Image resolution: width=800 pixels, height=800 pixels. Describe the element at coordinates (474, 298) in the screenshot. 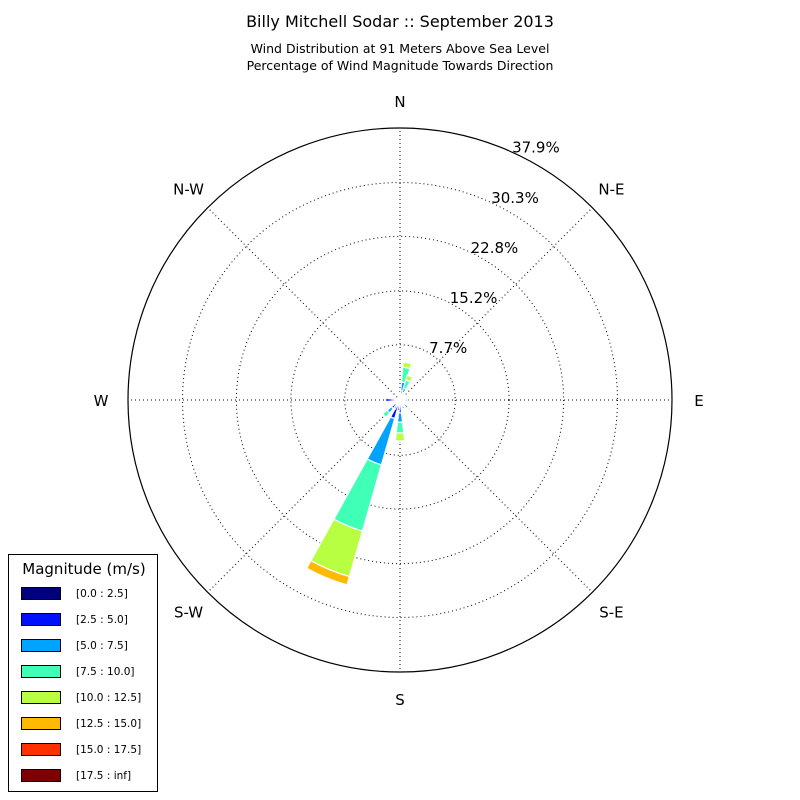

I see `radial-tick-label: 15.2%` at that location.